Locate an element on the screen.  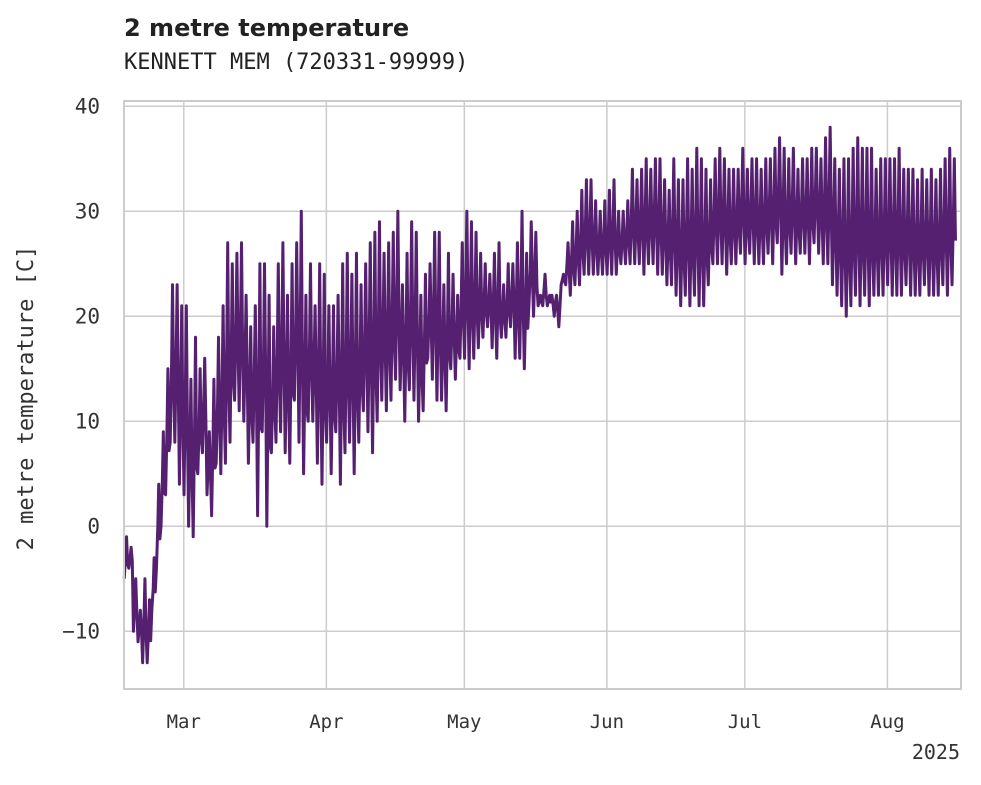
y-axis-label: 2 metre temperature [C] is located at coordinates (26, 398).